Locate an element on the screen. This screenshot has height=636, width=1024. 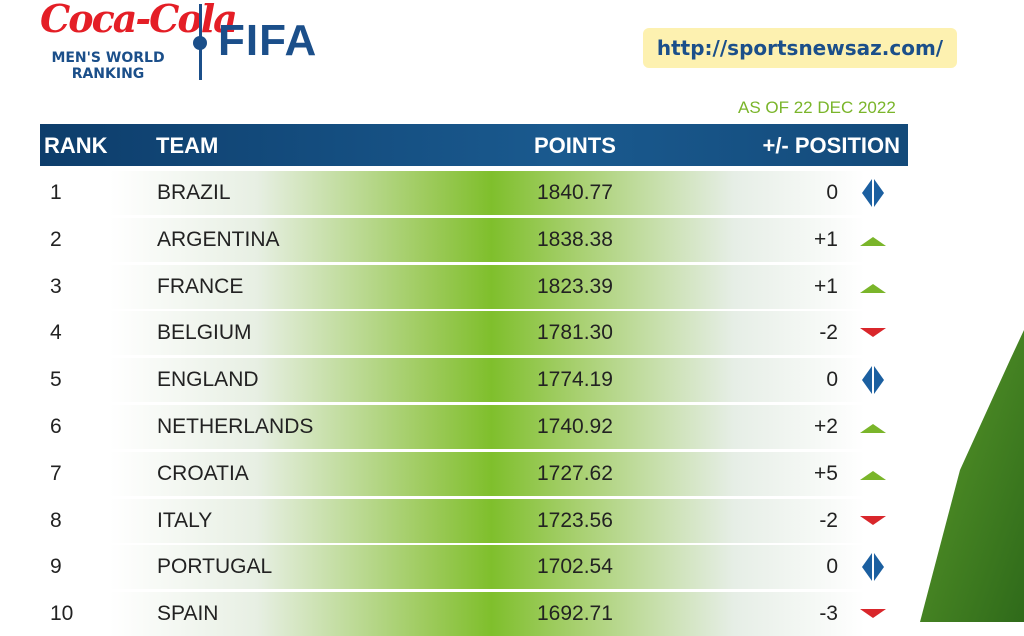
position-change: +2 is located at coordinates (826, 426).